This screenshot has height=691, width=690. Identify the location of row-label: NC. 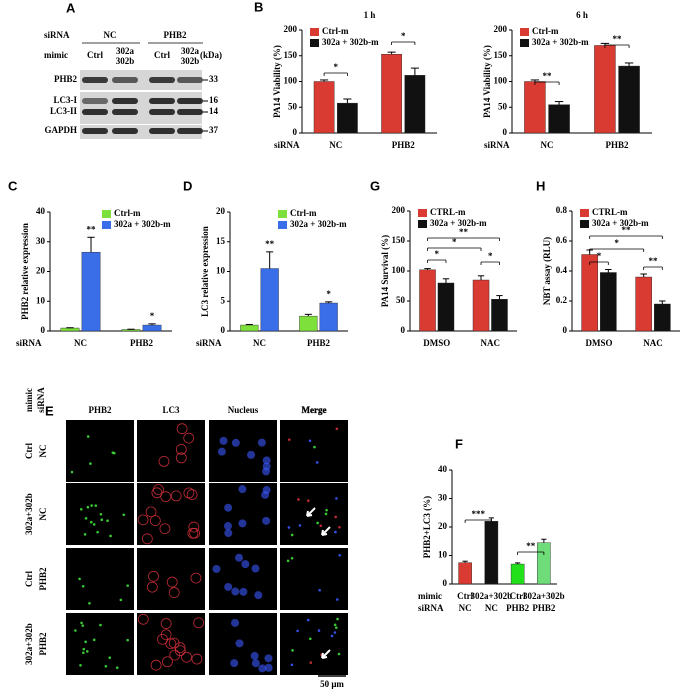
(43, 514).